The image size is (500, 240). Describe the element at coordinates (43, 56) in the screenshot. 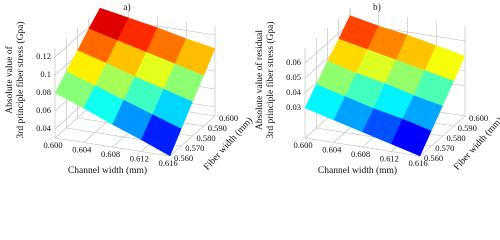

I see `z-tick-label: 0.12` at that location.